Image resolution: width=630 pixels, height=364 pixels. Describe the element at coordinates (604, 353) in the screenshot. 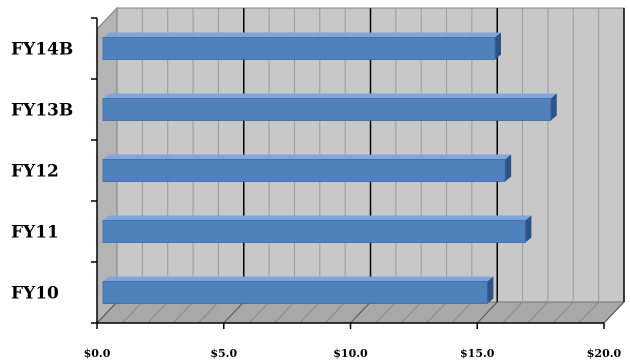

I see `x-tick-label: $20.0` at that location.